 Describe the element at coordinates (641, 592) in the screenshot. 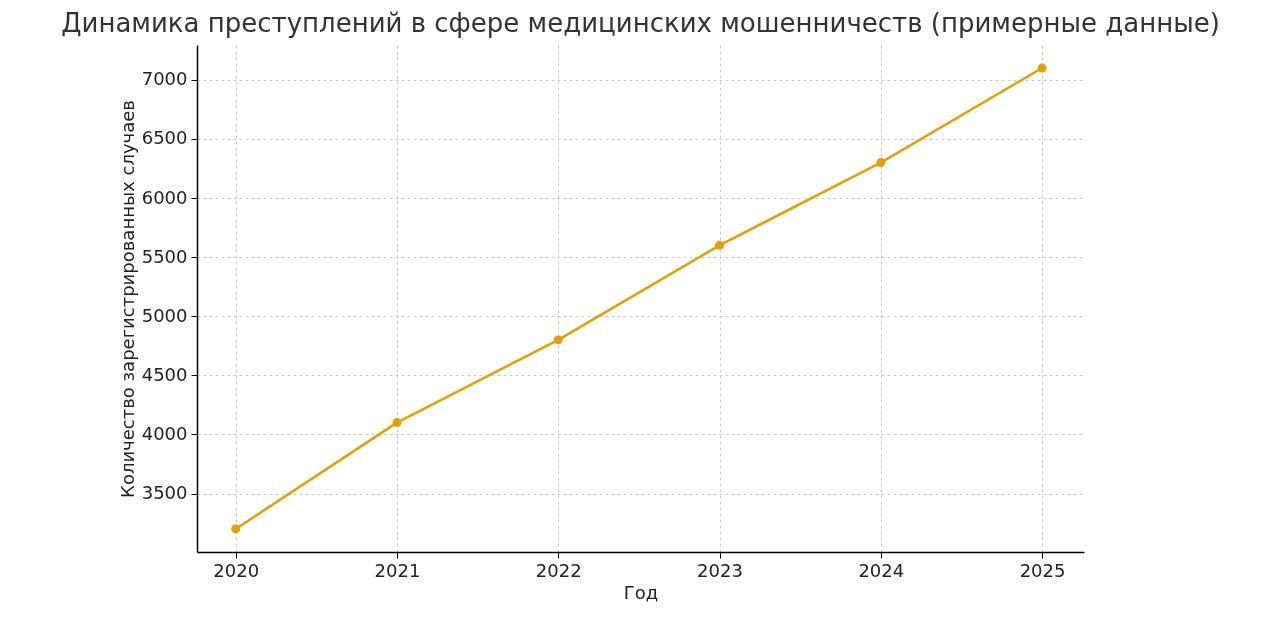

I see `x-axis-title: Год` at that location.